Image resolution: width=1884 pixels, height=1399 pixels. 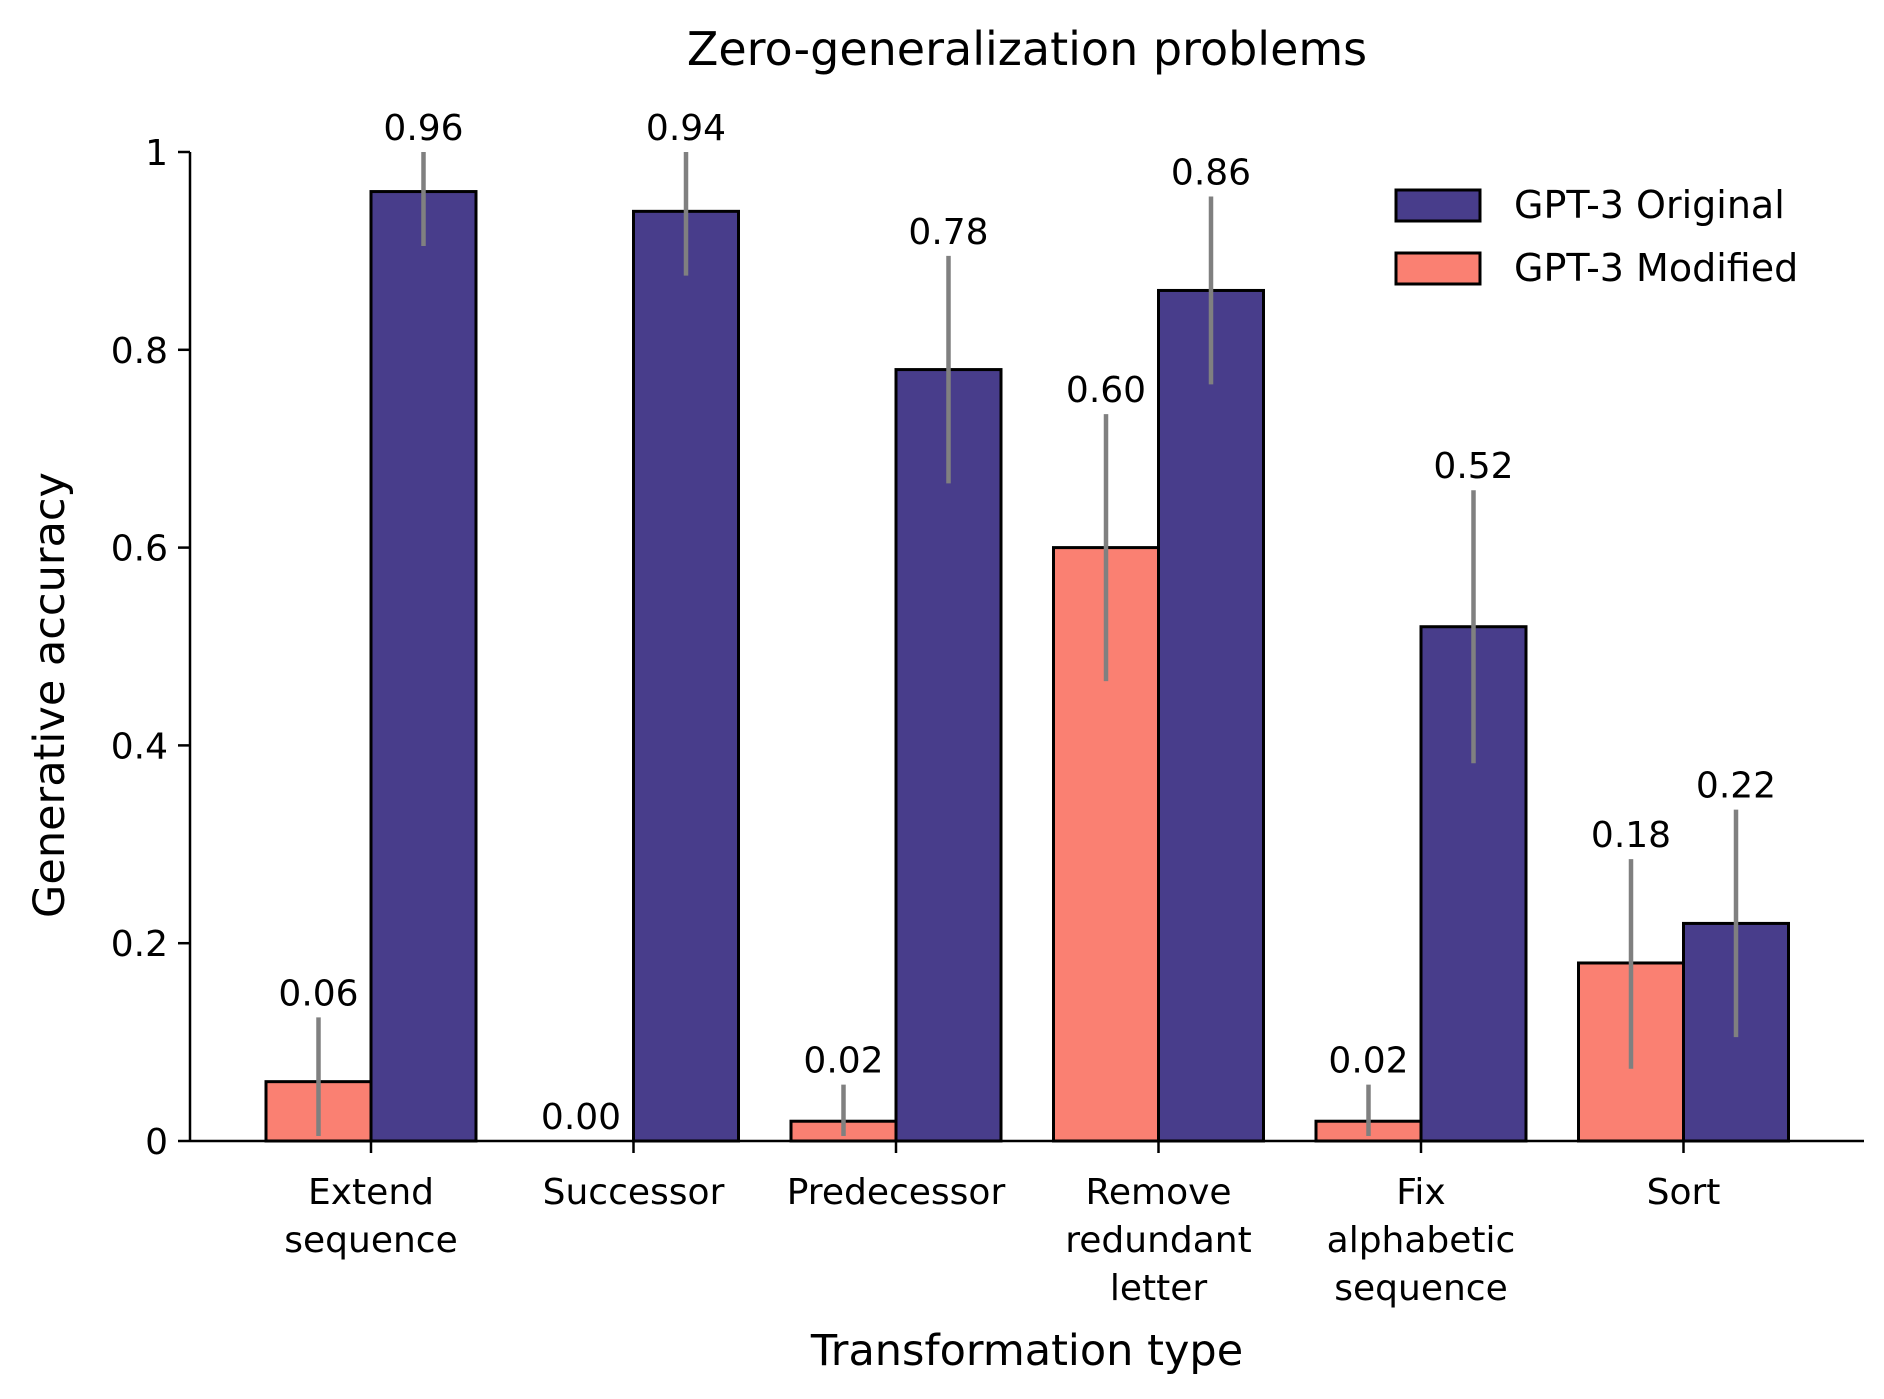 I want to click on x-tick-label: Extend sequence, so click(x=370, y=1216).